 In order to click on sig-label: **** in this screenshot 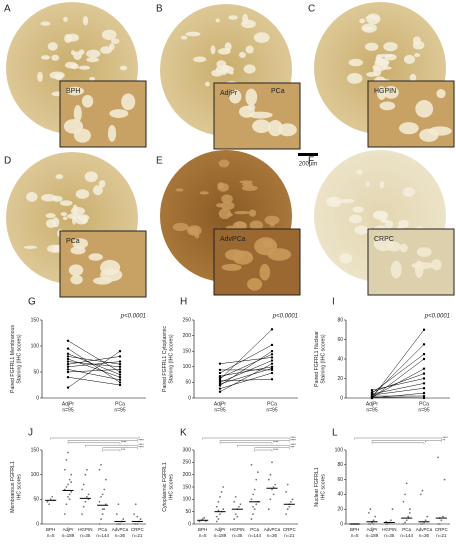, I will do `click(276, 443)`.